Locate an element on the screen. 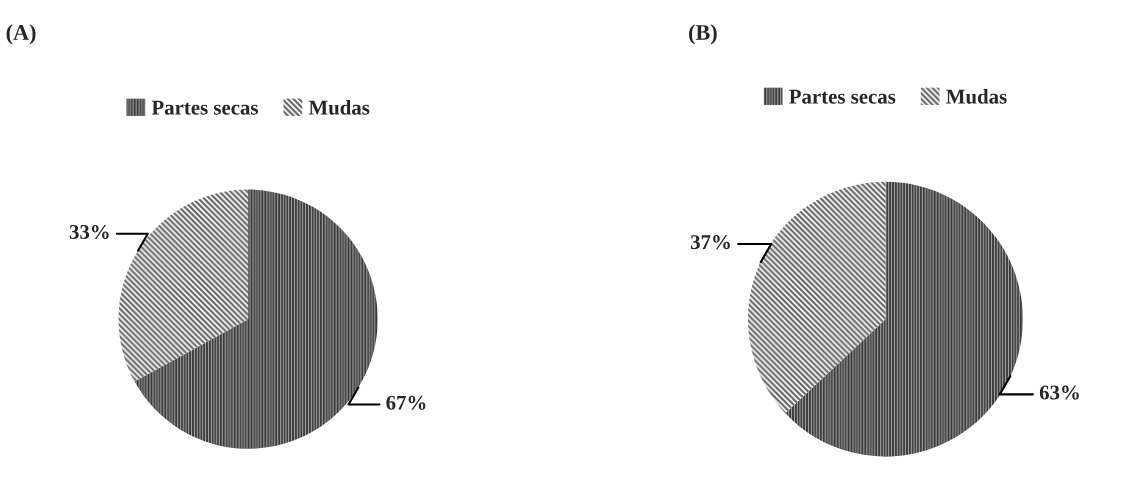 This screenshot has height=491, width=1128. data-label: 33% is located at coordinates (89, 232).